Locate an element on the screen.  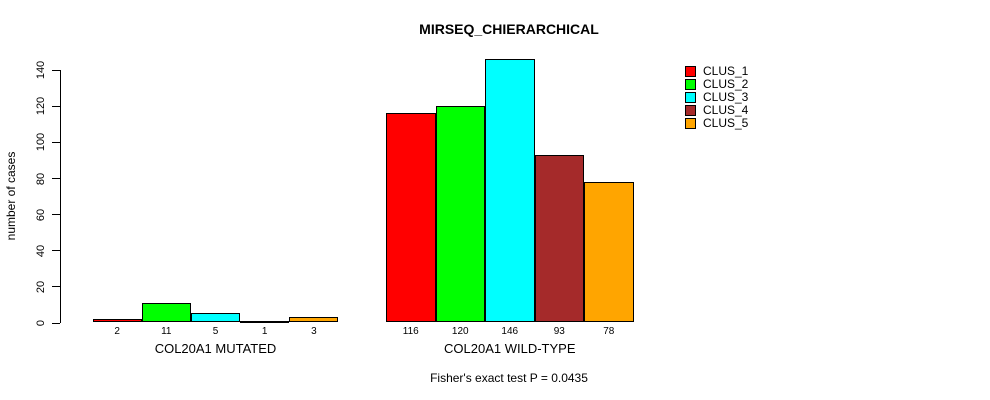
y-axis-tick-label: 0 is located at coordinates (41, 323).